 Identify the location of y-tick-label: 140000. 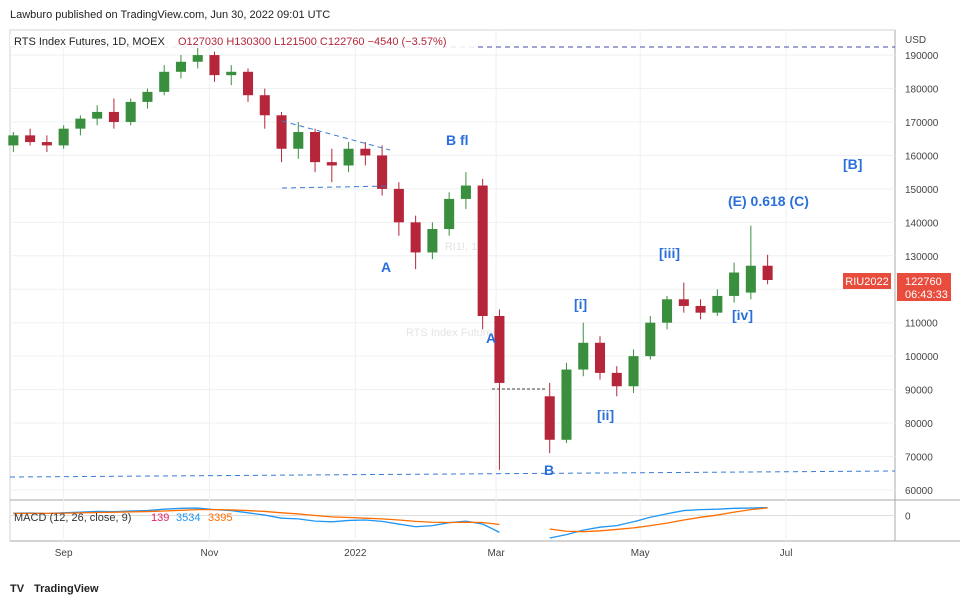
(922, 223).